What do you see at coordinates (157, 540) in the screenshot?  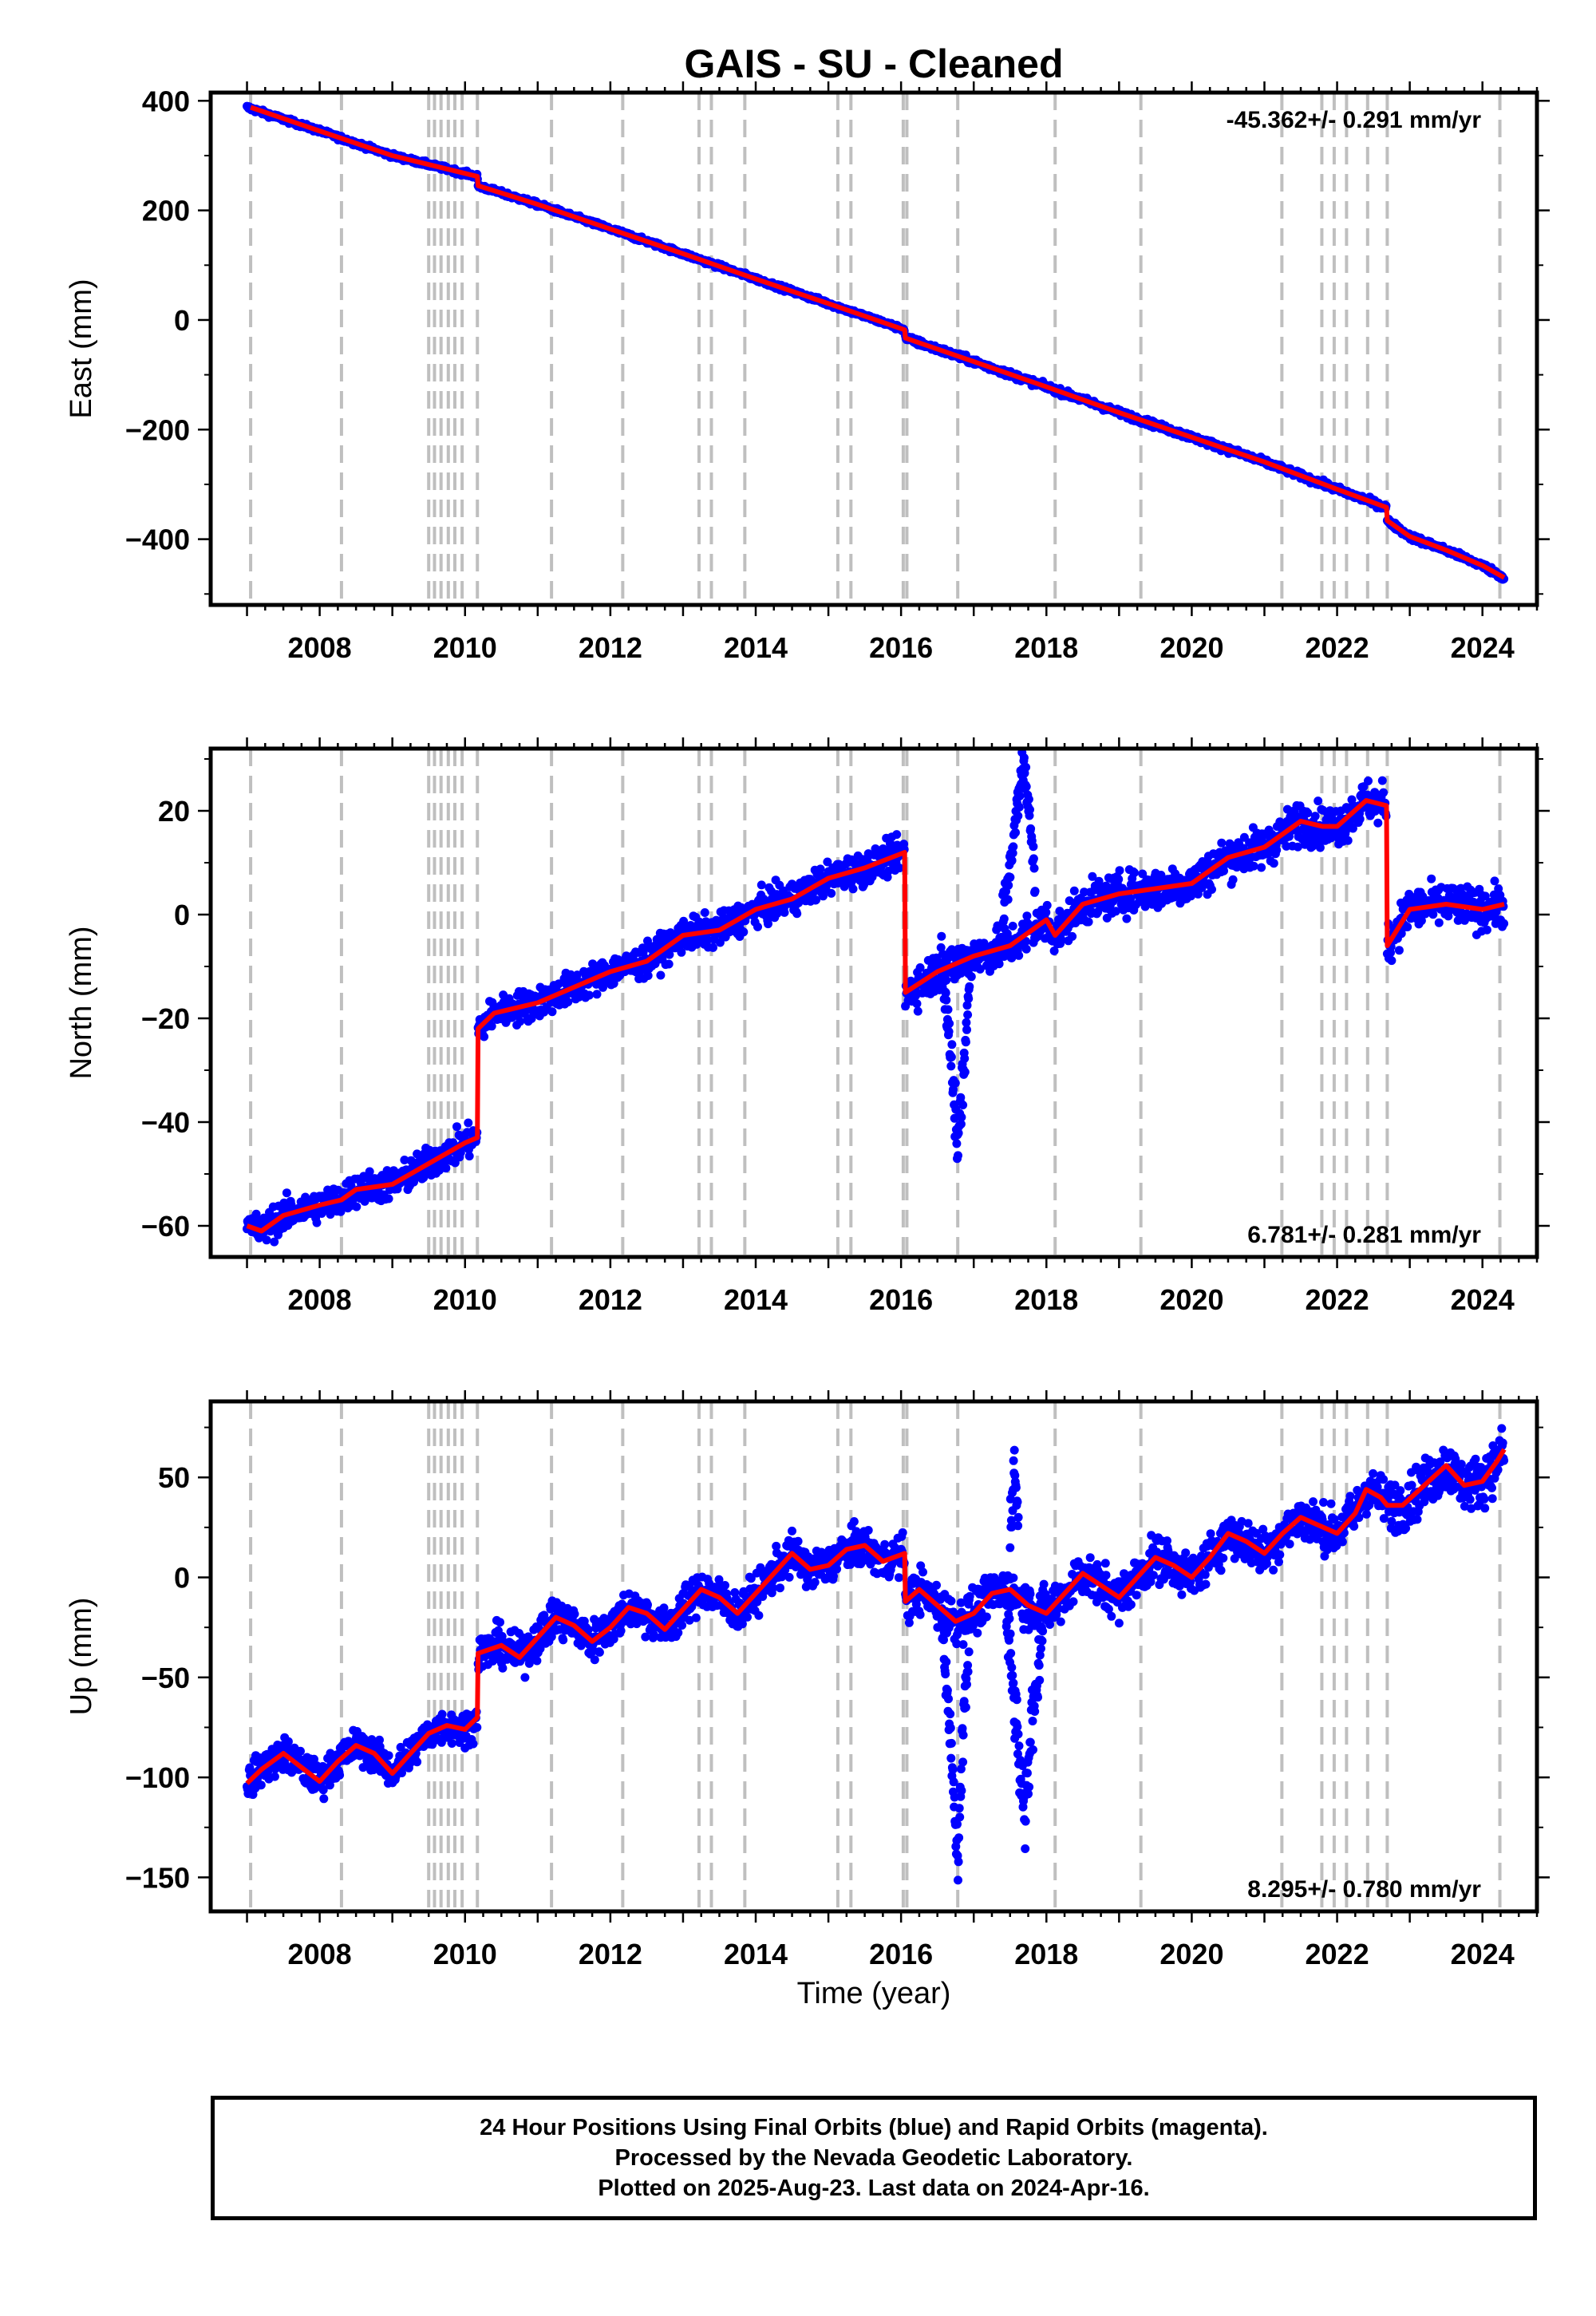 I see `y-tick-label: −400` at bounding box center [157, 540].